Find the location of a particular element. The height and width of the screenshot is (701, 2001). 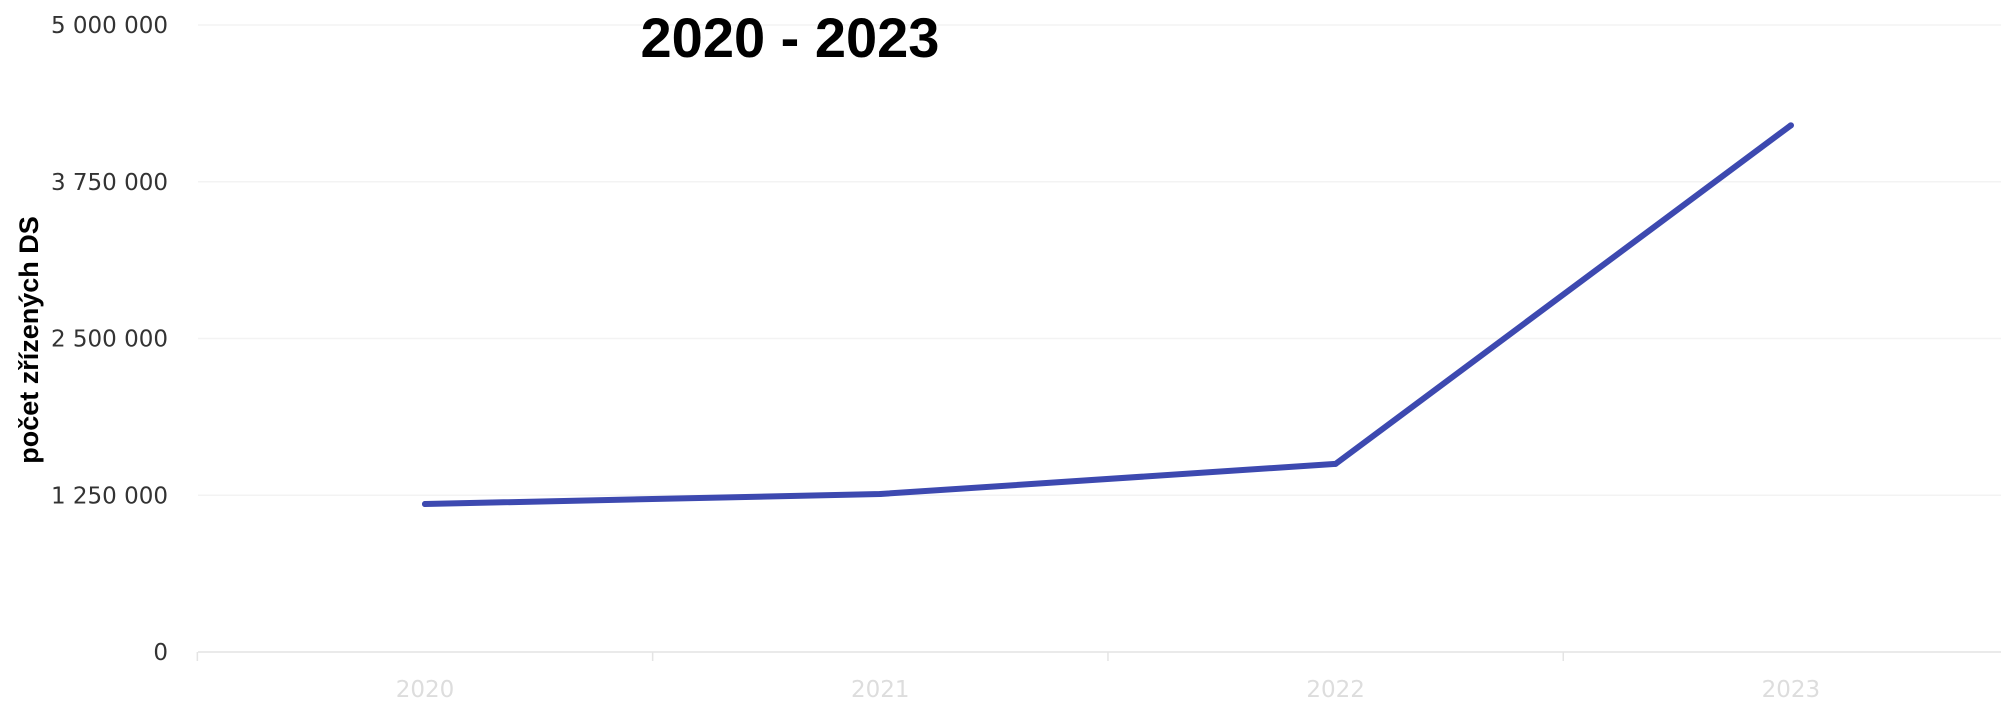

axis-layer is located at coordinates (1098, 656).